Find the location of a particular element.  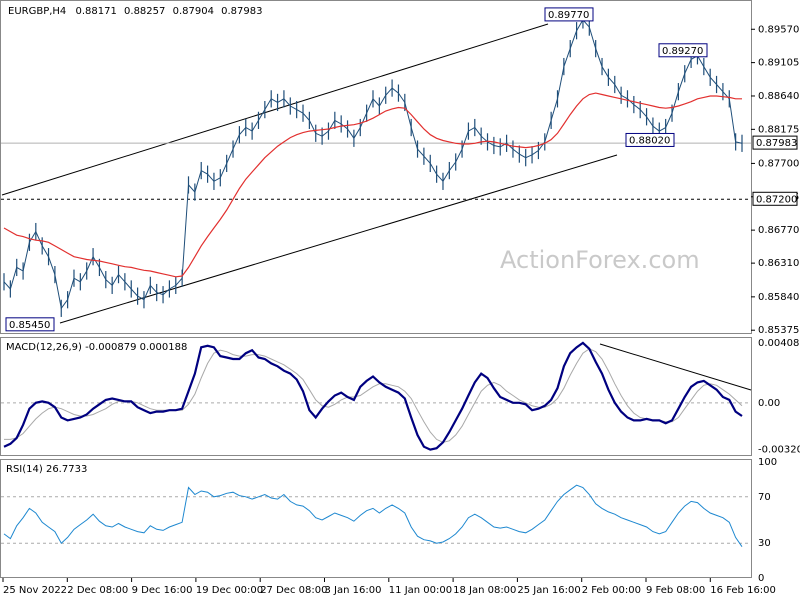

macd-tick-label: -0.003209 is located at coordinates (779, 450).